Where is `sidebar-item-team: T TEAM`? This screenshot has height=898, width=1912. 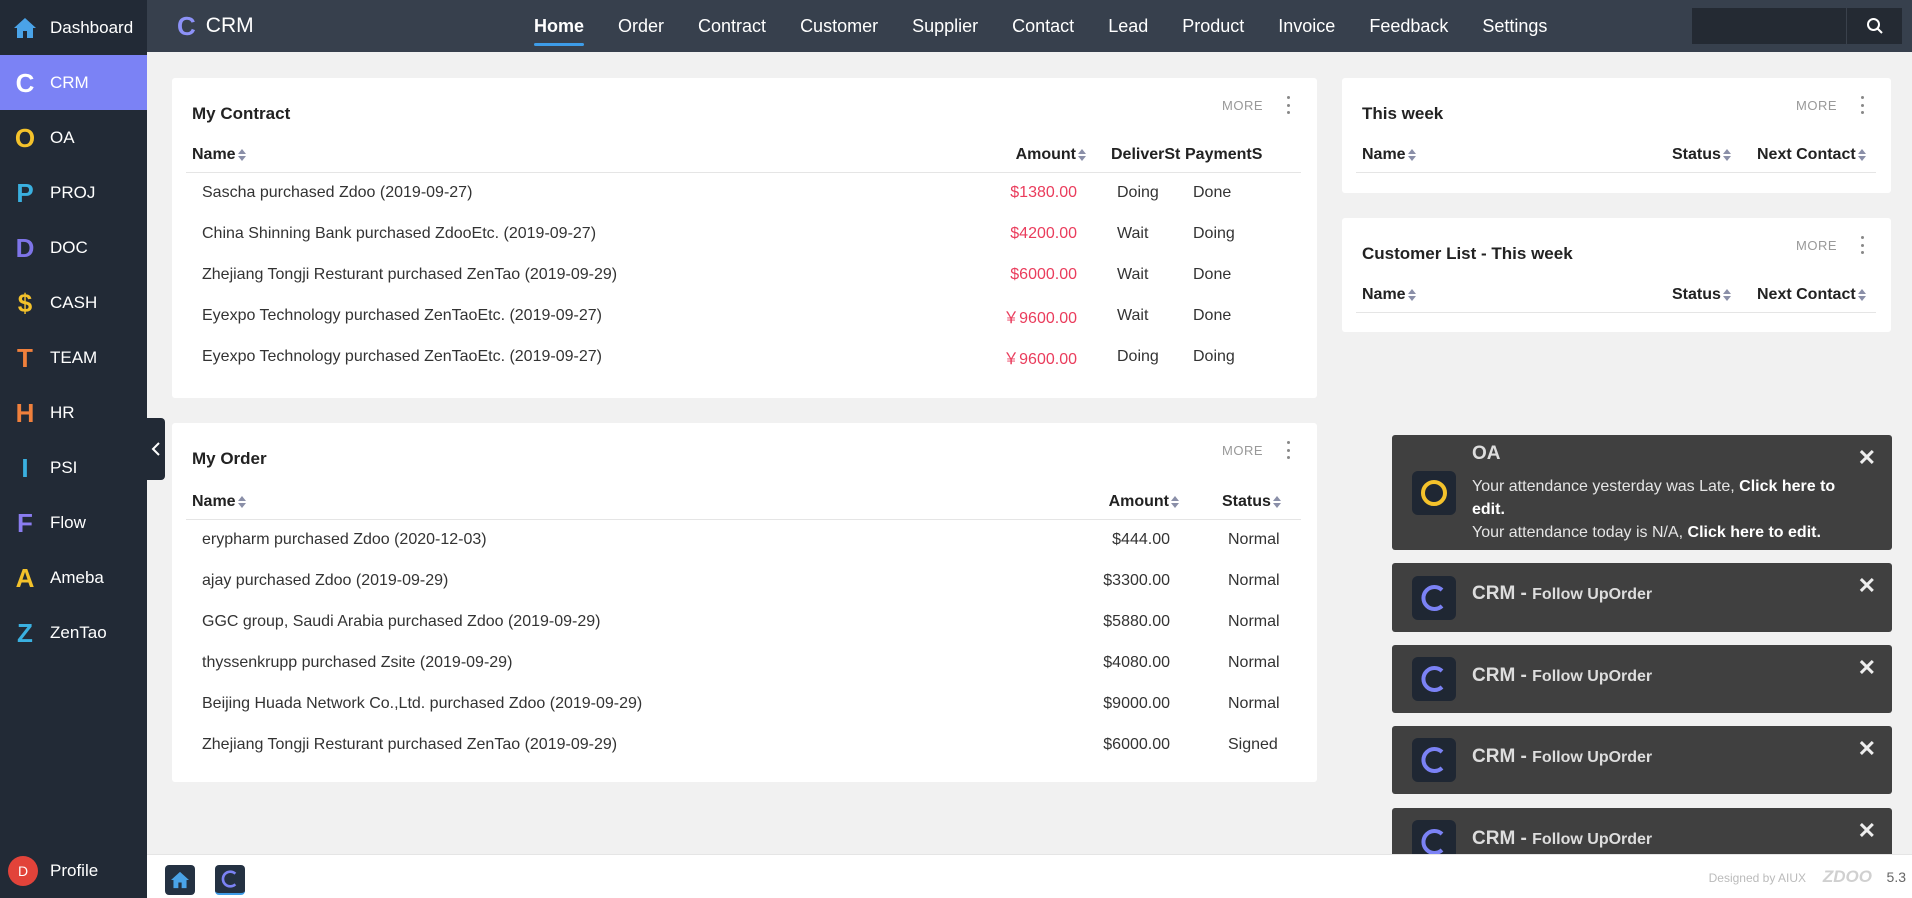 sidebar-item-team: T TEAM is located at coordinates (73, 357).